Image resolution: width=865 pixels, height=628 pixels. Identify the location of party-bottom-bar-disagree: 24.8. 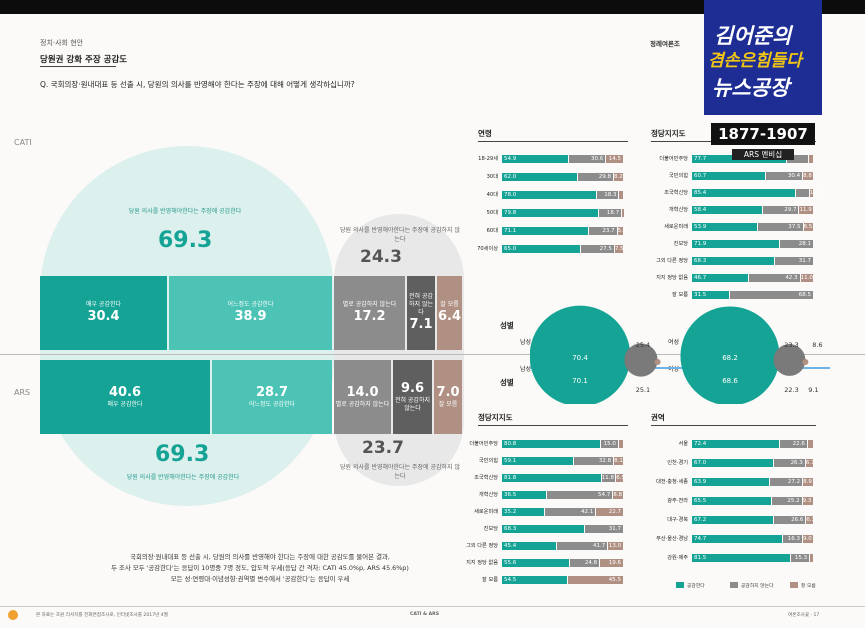
(584, 563).